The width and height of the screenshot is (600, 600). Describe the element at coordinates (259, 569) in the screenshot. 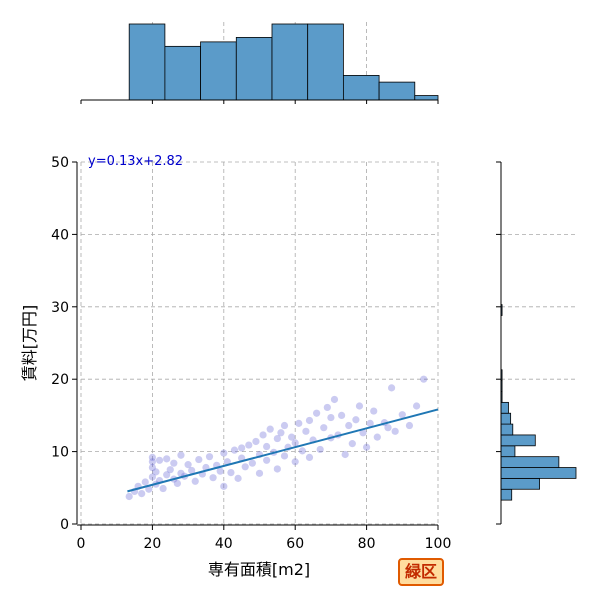

I see `x-axis-label: 専有面積[m2]` at that location.